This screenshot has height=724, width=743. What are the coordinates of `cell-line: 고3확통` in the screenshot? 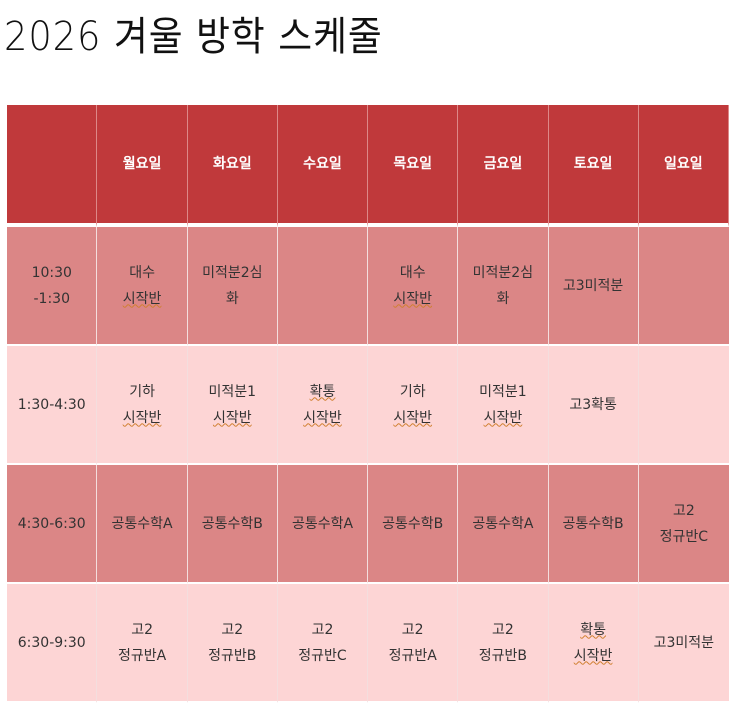 It's located at (593, 404).